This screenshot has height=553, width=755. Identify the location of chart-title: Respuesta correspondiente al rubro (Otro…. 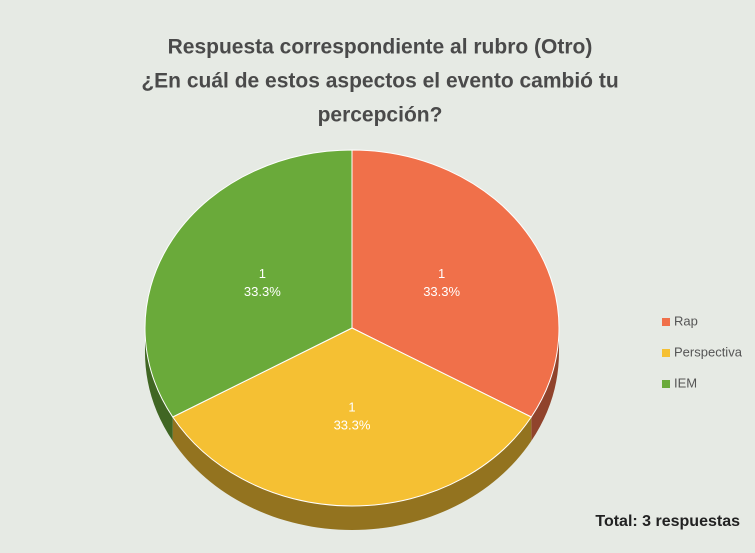
(380, 47).